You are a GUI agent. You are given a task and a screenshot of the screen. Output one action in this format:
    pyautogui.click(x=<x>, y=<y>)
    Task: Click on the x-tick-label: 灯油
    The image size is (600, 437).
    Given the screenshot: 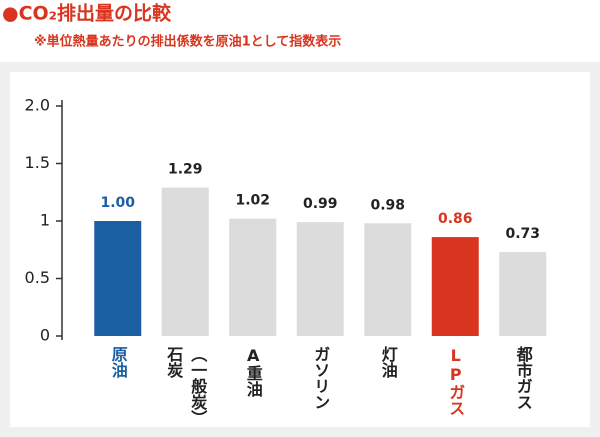 What is the action you would take?
    pyautogui.click(x=388, y=362)
    